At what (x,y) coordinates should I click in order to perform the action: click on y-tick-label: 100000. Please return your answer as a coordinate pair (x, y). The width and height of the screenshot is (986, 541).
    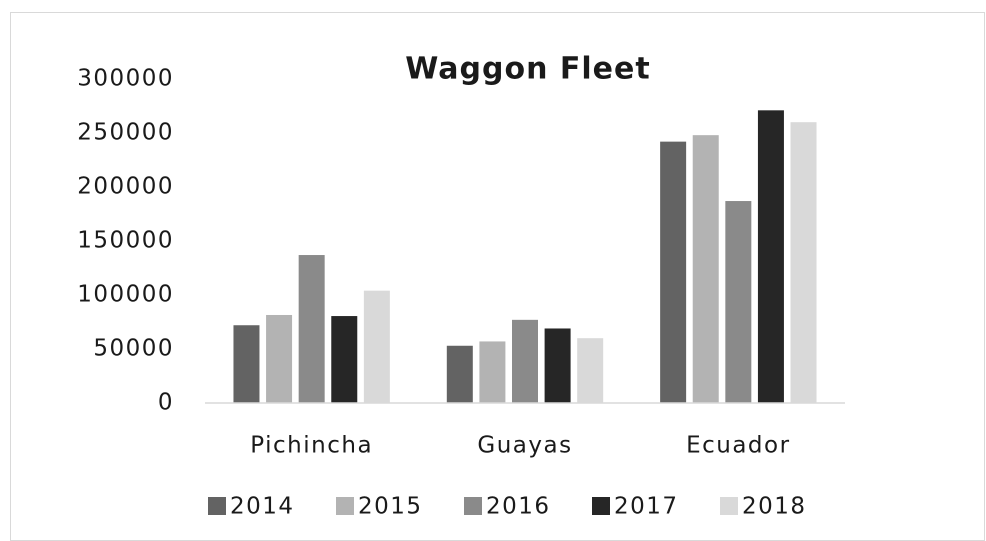
    Looking at the image, I should click on (125, 295).